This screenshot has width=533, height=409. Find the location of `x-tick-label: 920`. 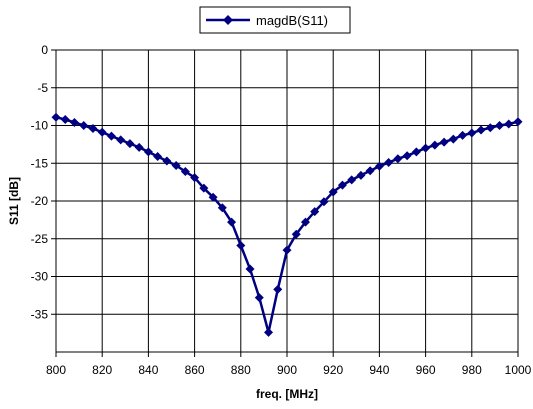

x-tick-label: 920 is located at coordinates (333, 370).